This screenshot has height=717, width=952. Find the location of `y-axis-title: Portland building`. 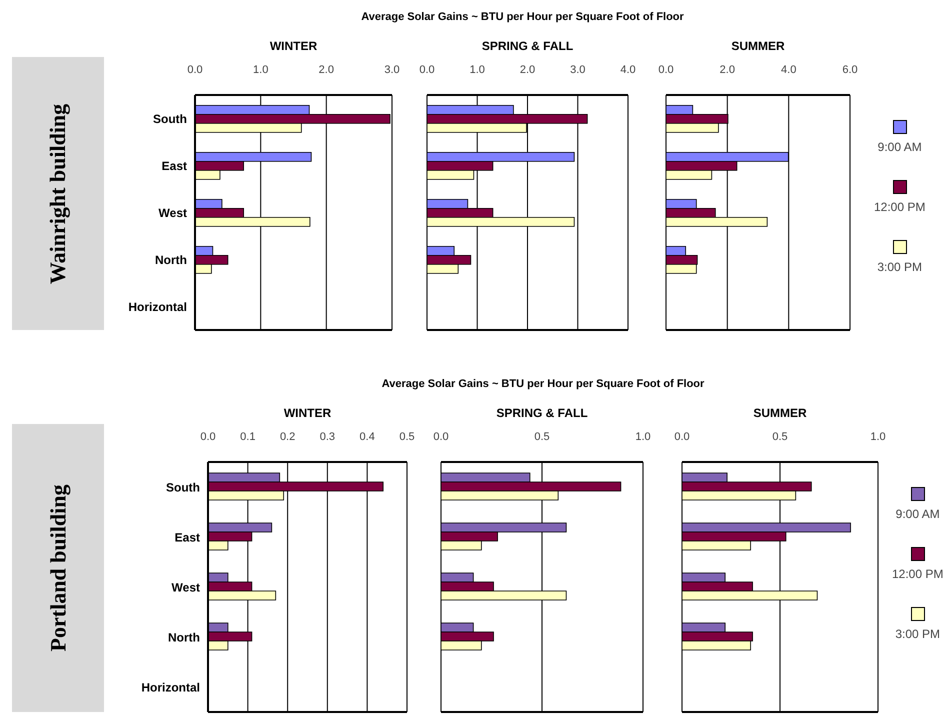

y-axis-title: Portland building is located at coordinates (58, 568).